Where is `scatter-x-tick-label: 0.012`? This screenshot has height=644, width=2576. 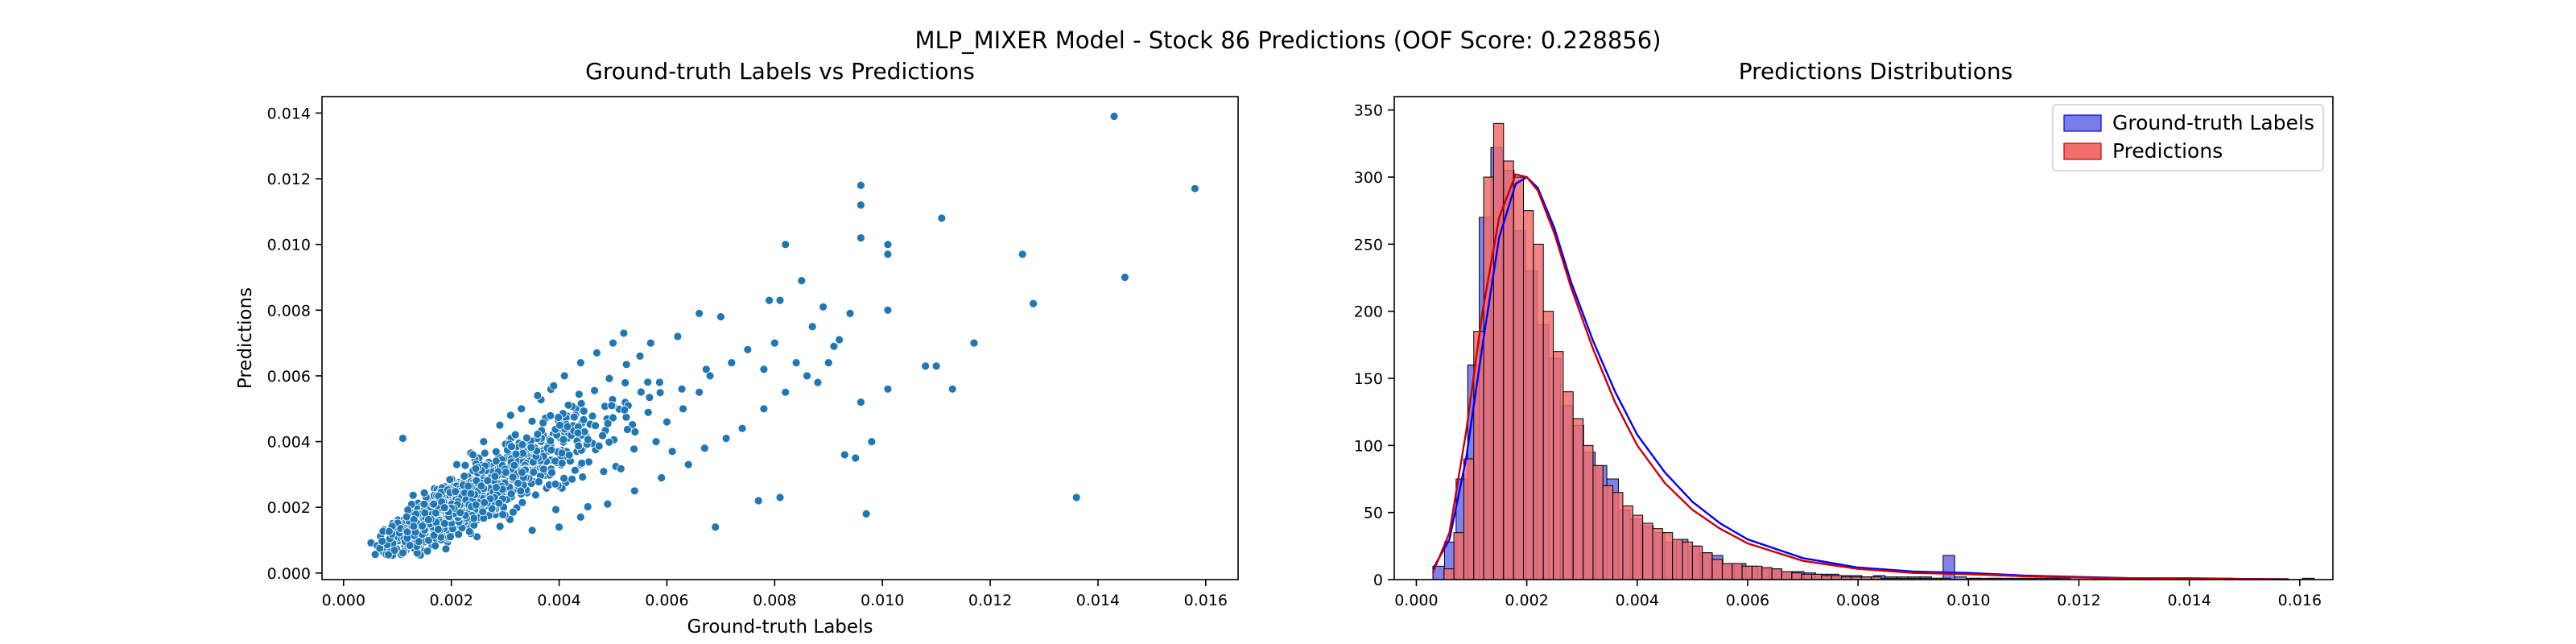
scatter-x-tick-label: 0.012 is located at coordinates (990, 600).